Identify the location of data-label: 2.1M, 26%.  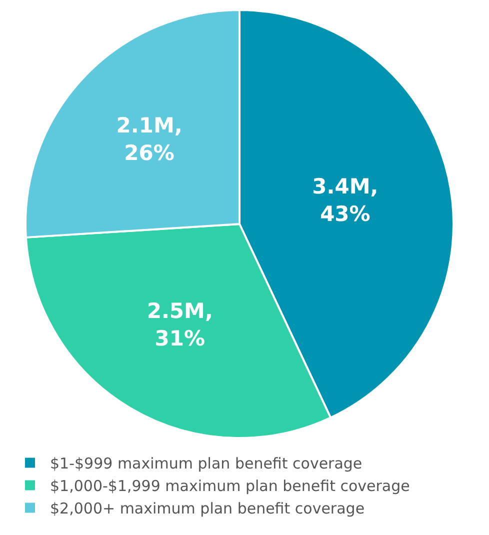
(149, 139).